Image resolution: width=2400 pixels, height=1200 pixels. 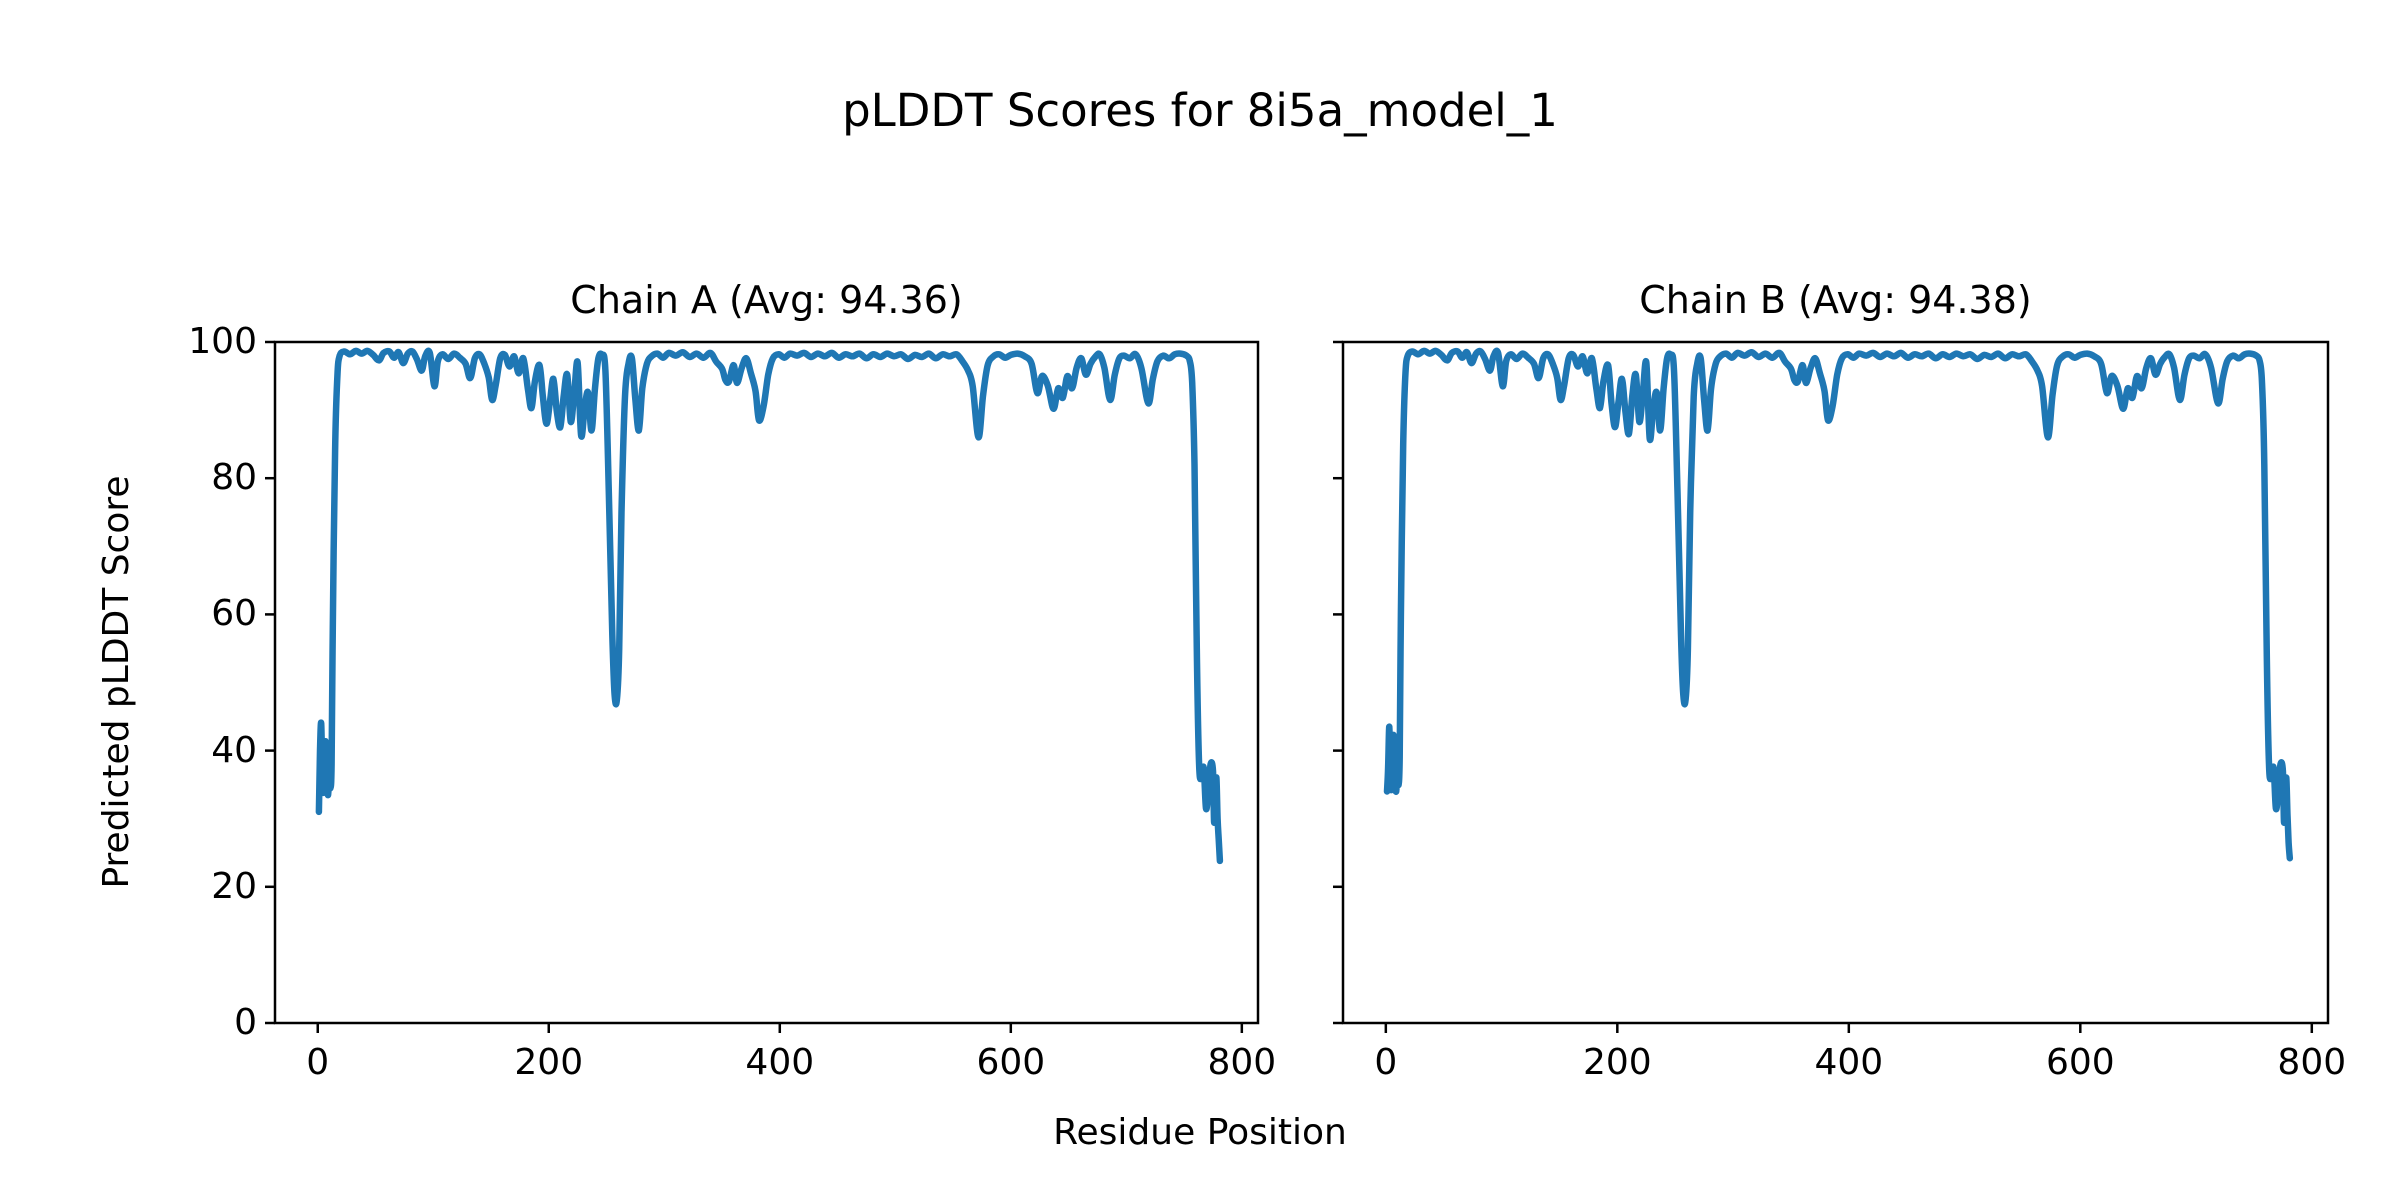 I want to click on y-tick-label: 60, so click(x=234, y=614).